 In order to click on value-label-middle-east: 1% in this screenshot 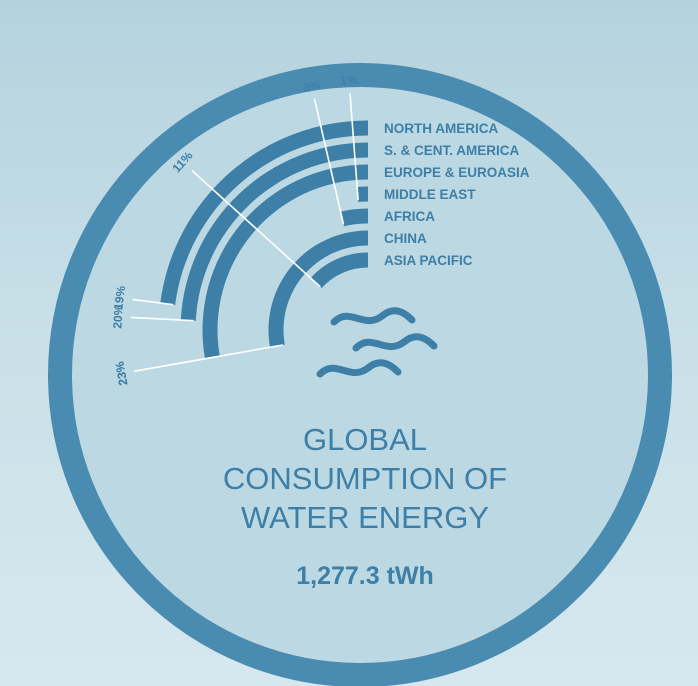, I will do `click(349, 80)`.